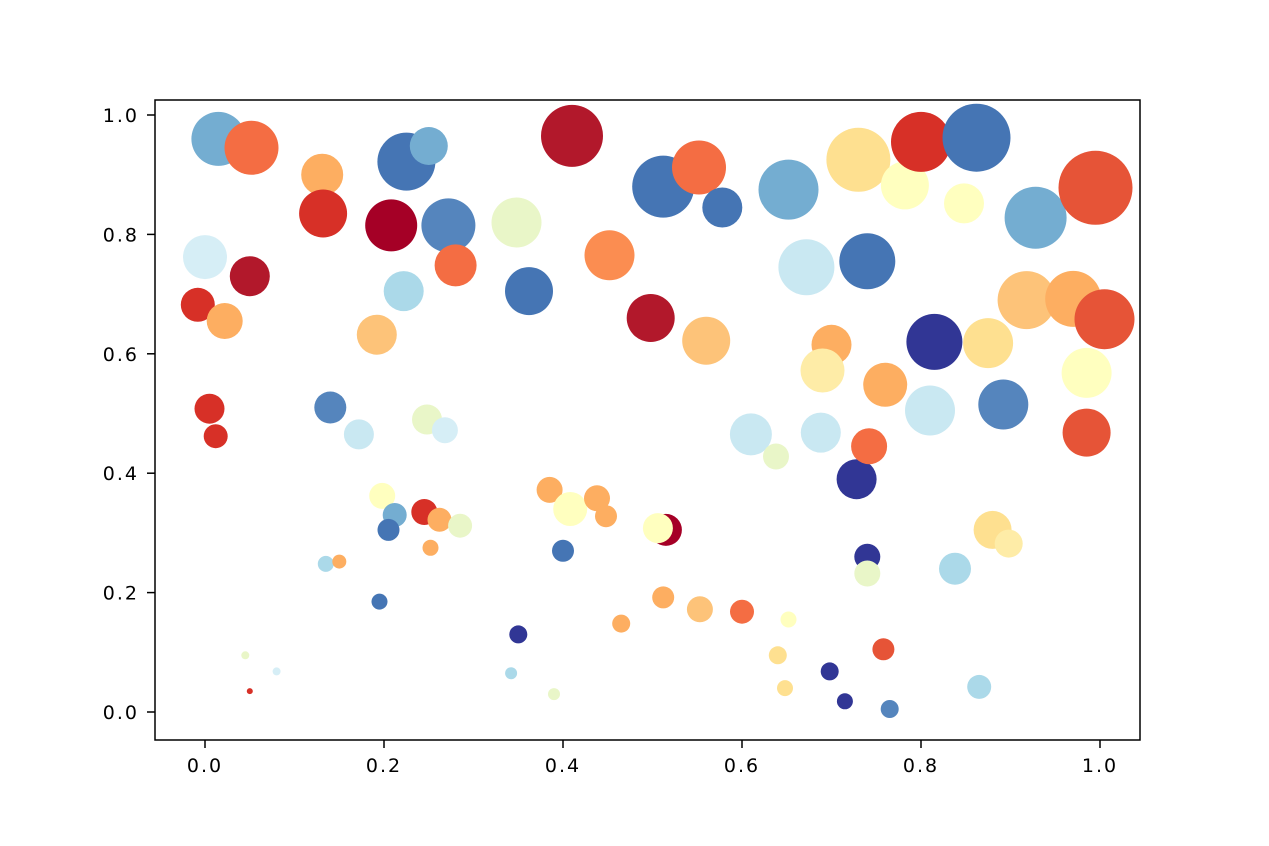  I want to click on y-tick-label: 0.0, so click(121, 713).